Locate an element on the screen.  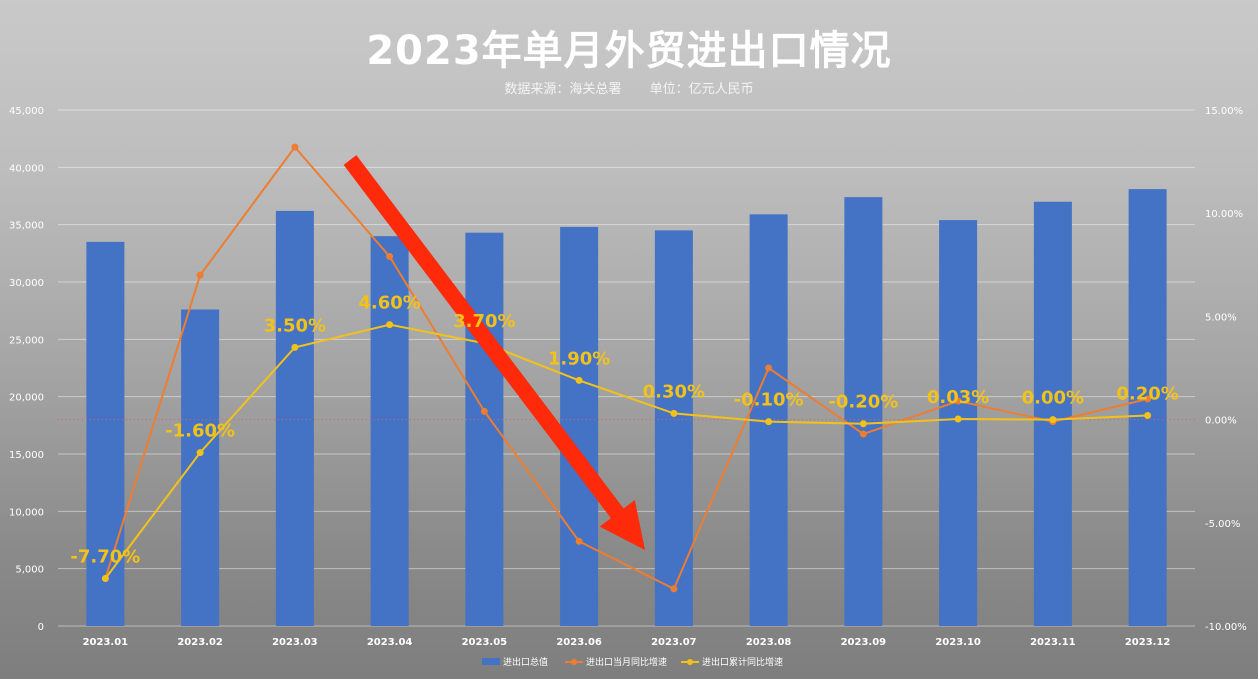
y-left-tick-label: 10,000 is located at coordinates (26, 512).